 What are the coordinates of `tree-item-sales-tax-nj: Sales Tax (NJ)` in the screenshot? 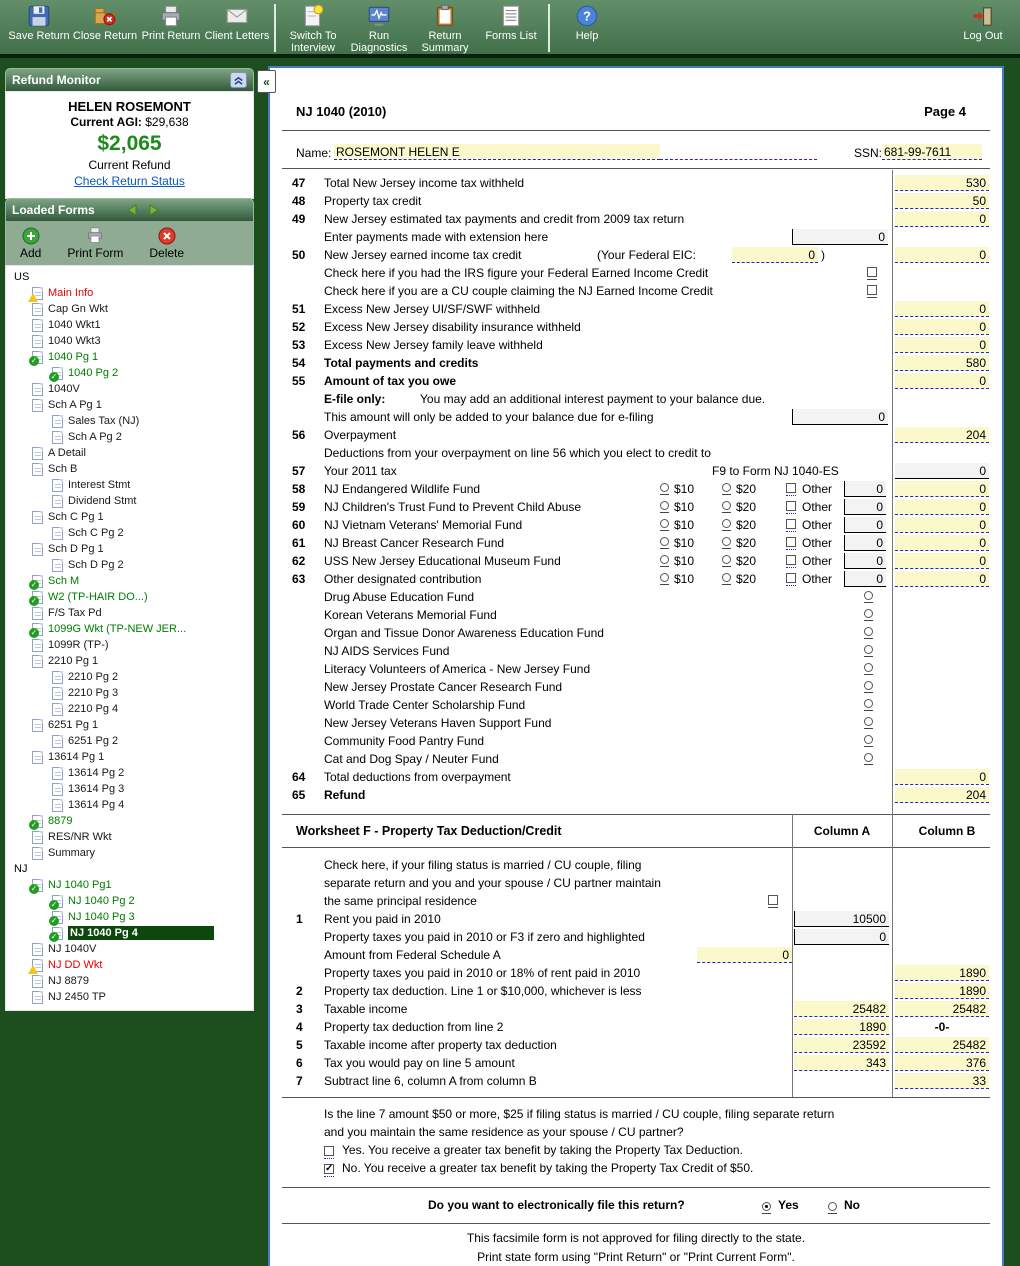 It's located at (129, 421).